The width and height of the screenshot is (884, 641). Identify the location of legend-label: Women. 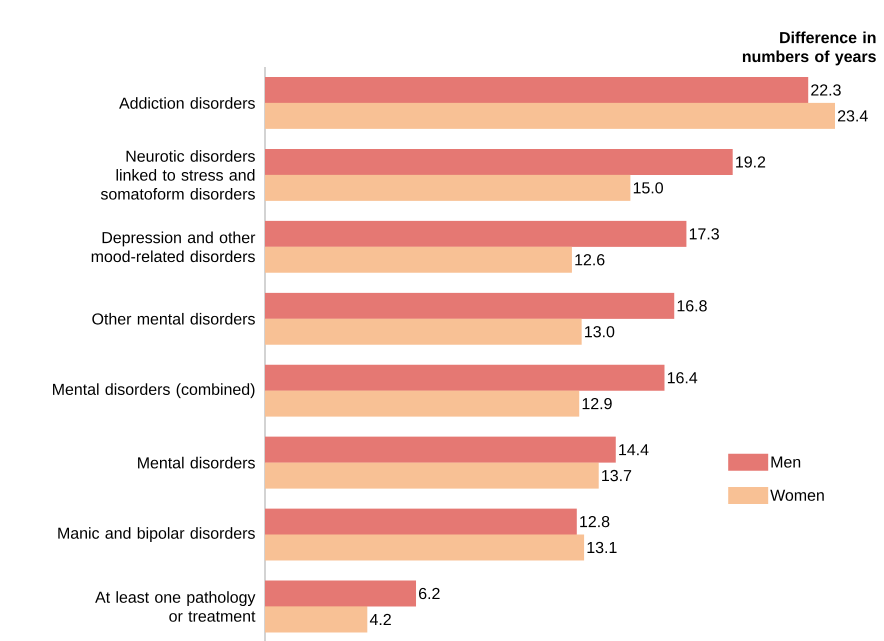
(797, 495).